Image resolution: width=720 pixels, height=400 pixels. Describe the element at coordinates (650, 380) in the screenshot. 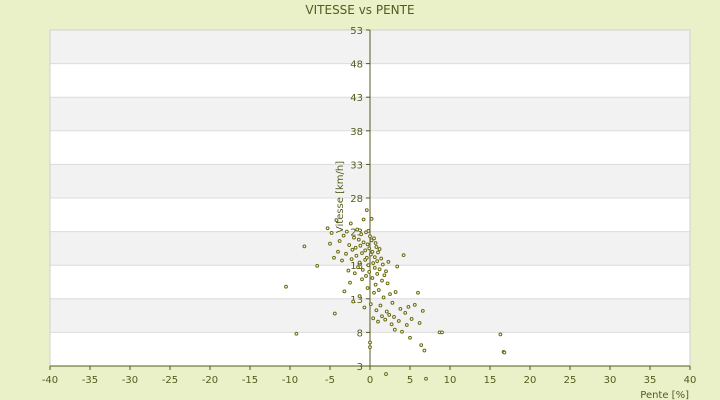

I see `x-tick-label: 35` at that location.